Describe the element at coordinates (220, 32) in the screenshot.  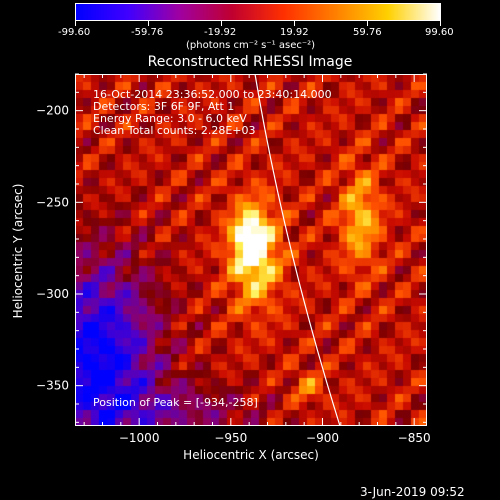
I see `colorbar-tick-label: -19.92` at that location.